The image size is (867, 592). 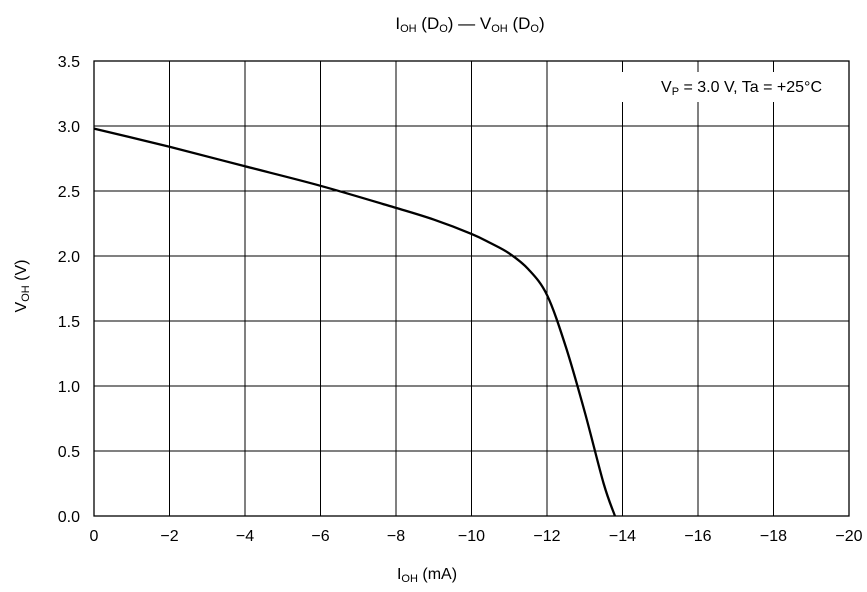 I want to click on x-tick-label-9: −18, so click(x=773, y=536).